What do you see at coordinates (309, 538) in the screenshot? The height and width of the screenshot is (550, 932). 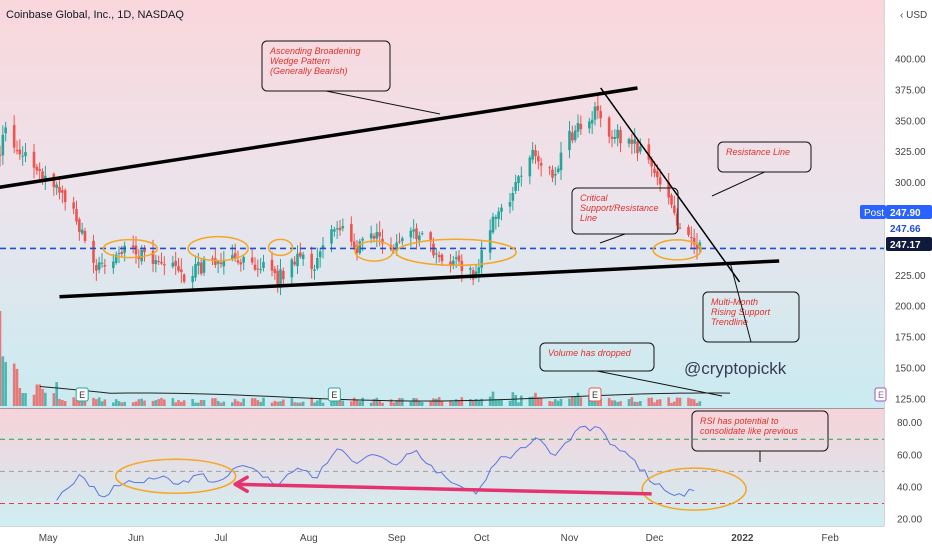 I see `time-tick-label: Aug` at bounding box center [309, 538].